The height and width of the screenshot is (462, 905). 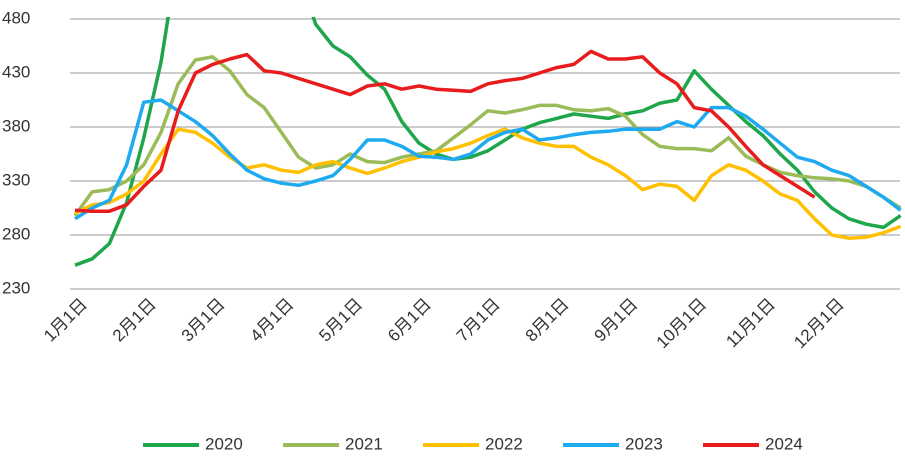 I want to click on x-tick-label: 6月1日, so click(x=409, y=320).